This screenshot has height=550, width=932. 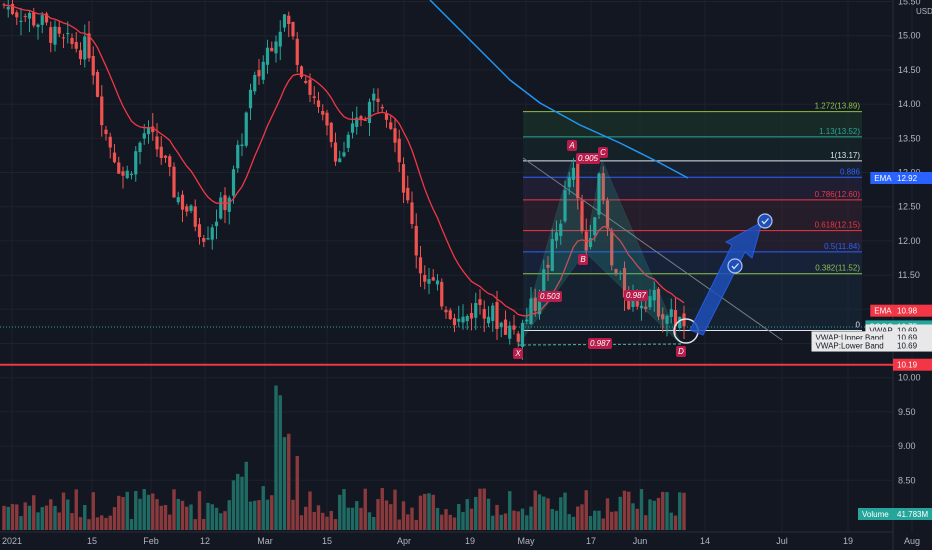 What do you see at coordinates (461, 541) in the screenshot?
I see `time-axis: 2021 15 Feb 12 Mar 15 Apr 19 May 17 Jun 14 Jul 19 Aug` at bounding box center [461, 541].